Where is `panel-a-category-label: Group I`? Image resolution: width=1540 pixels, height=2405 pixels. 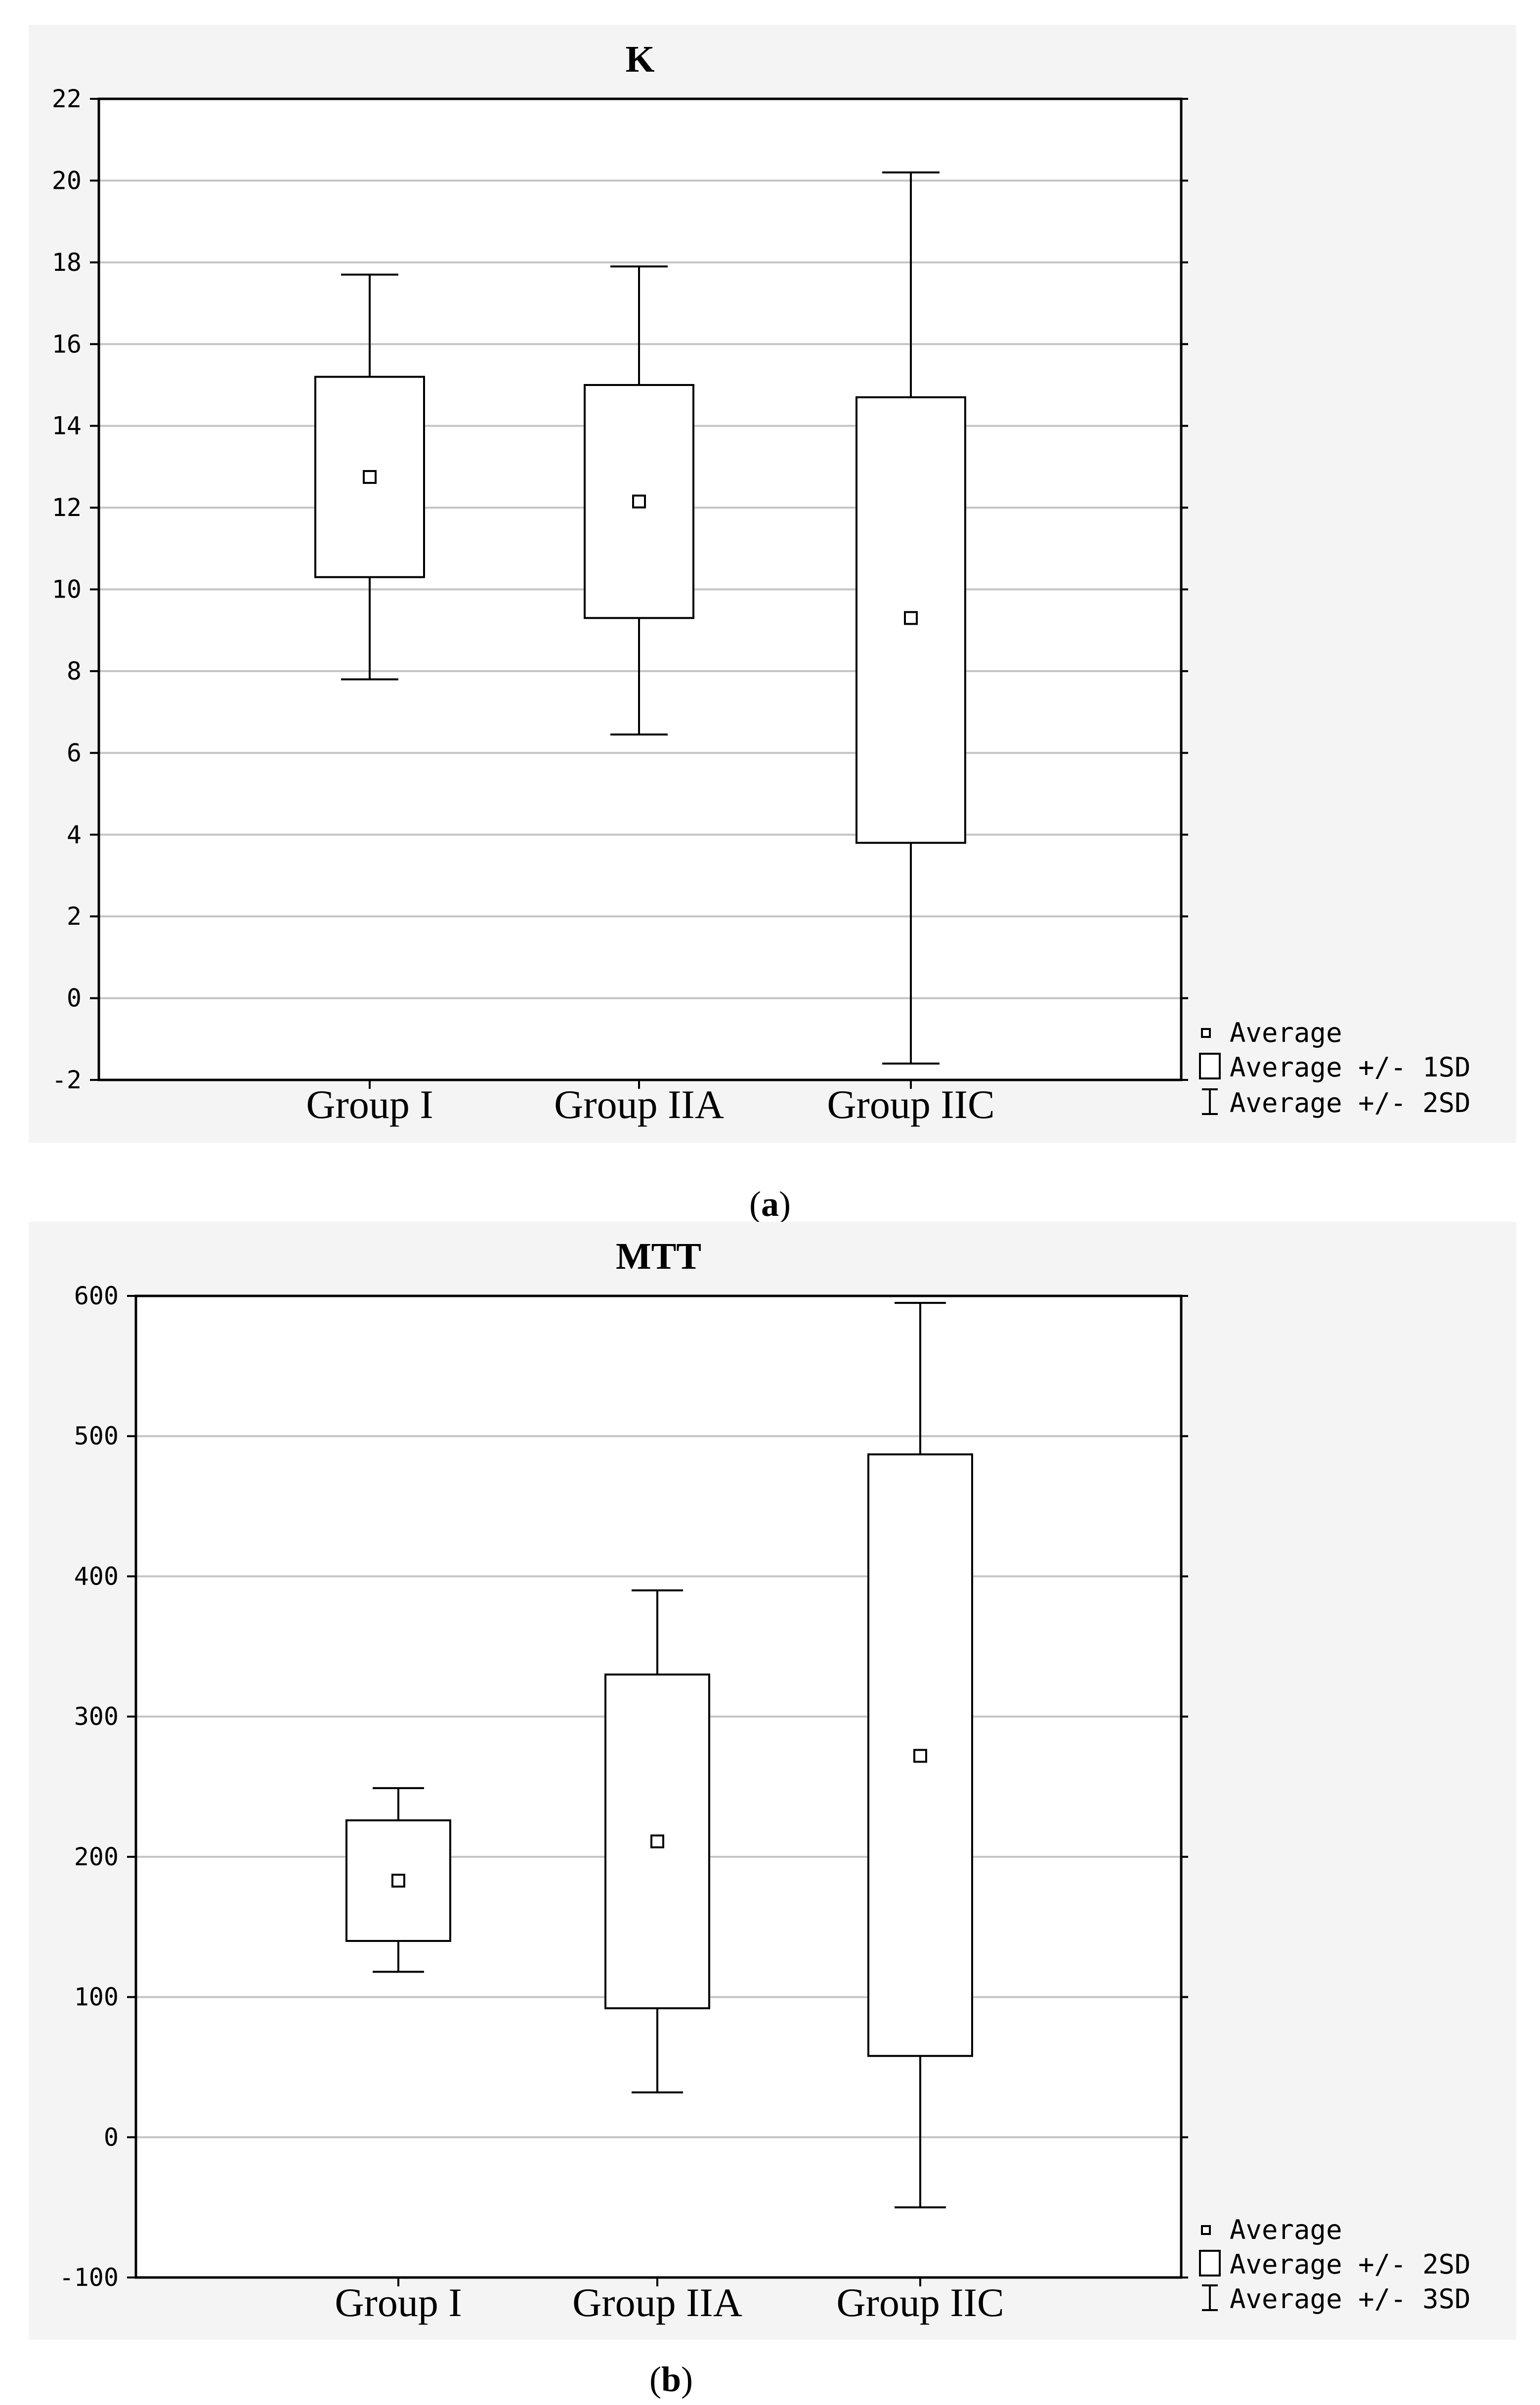
panel-a-category-label: Group I is located at coordinates (369, 1104).